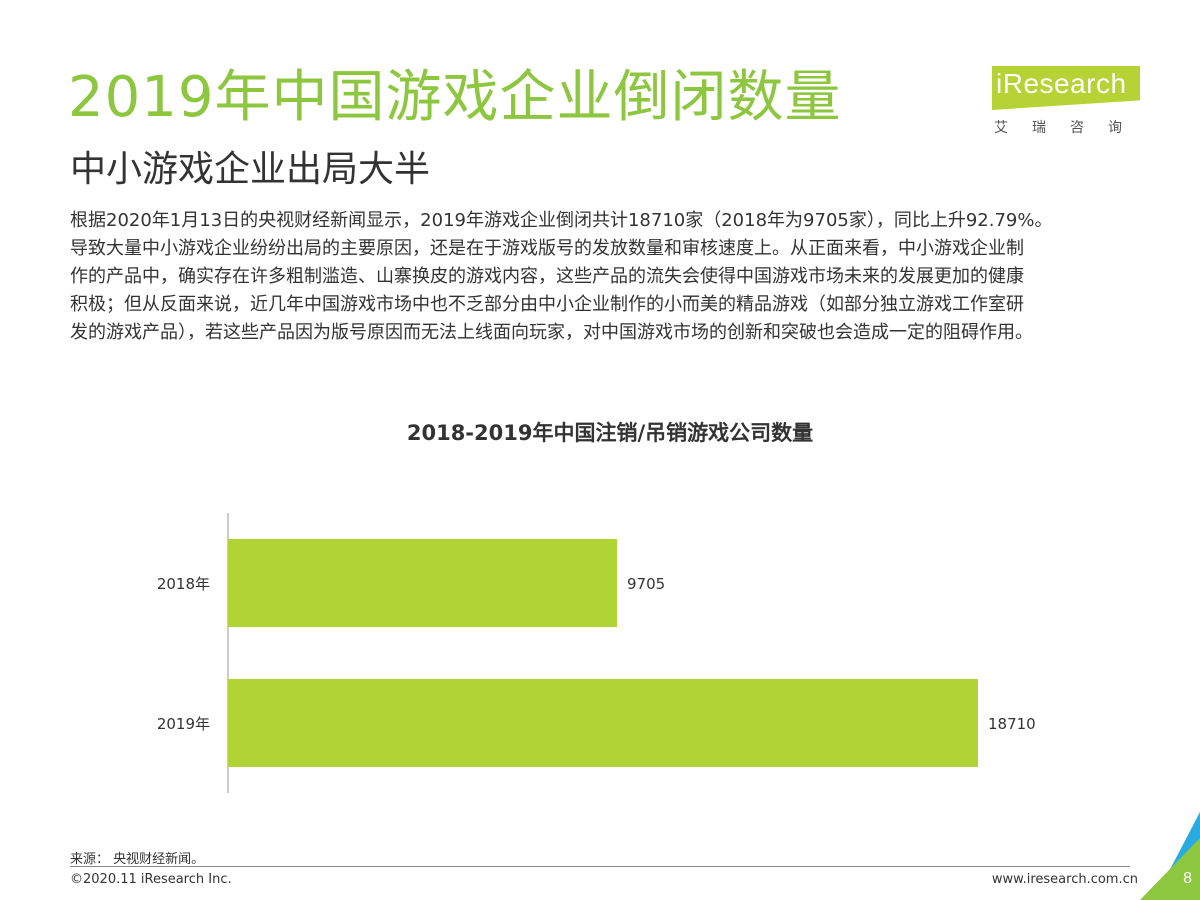 The width and height of the screenshot is (1200, 900). Describe the element at coordinates (183, 724) in the screenshot. I see `category-label: 2019年` at that location.